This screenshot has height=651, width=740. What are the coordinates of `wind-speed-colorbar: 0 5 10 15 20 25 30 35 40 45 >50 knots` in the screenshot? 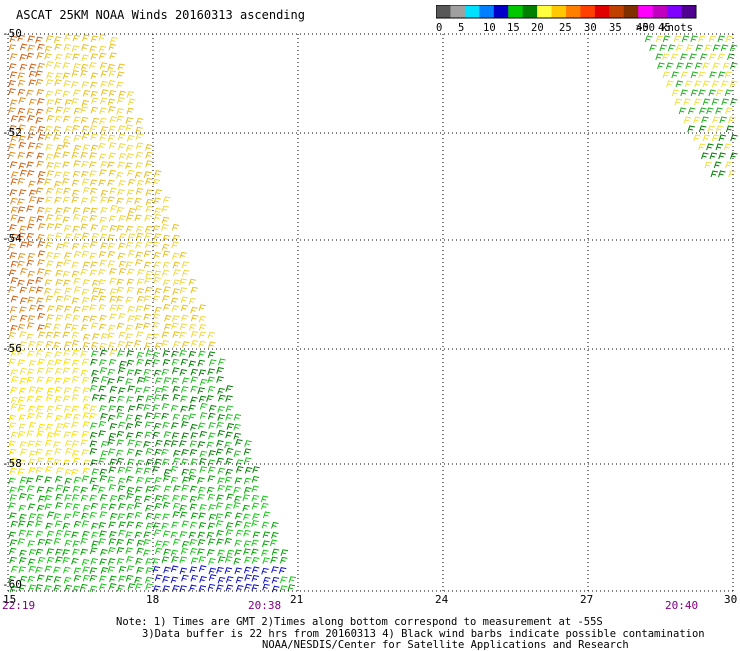 It's located at (566, 19).